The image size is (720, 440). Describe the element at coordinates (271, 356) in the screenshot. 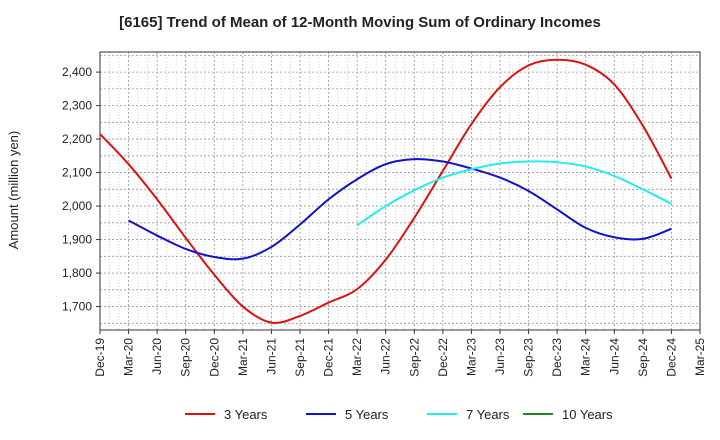

I see `x-tick-label: Jun-21` at that location.